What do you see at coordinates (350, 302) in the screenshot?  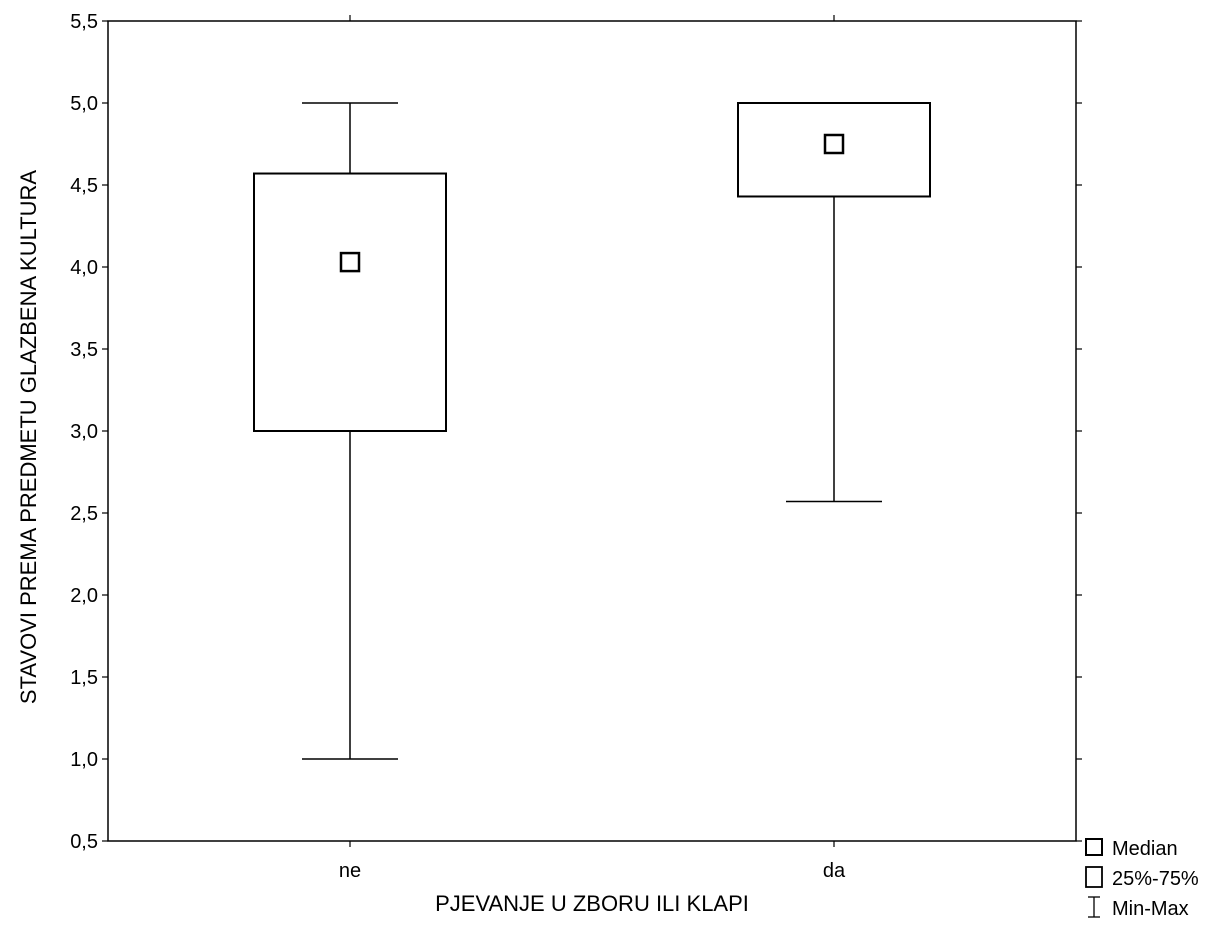 I see `iqr-box` at bounding box center [350, 302].